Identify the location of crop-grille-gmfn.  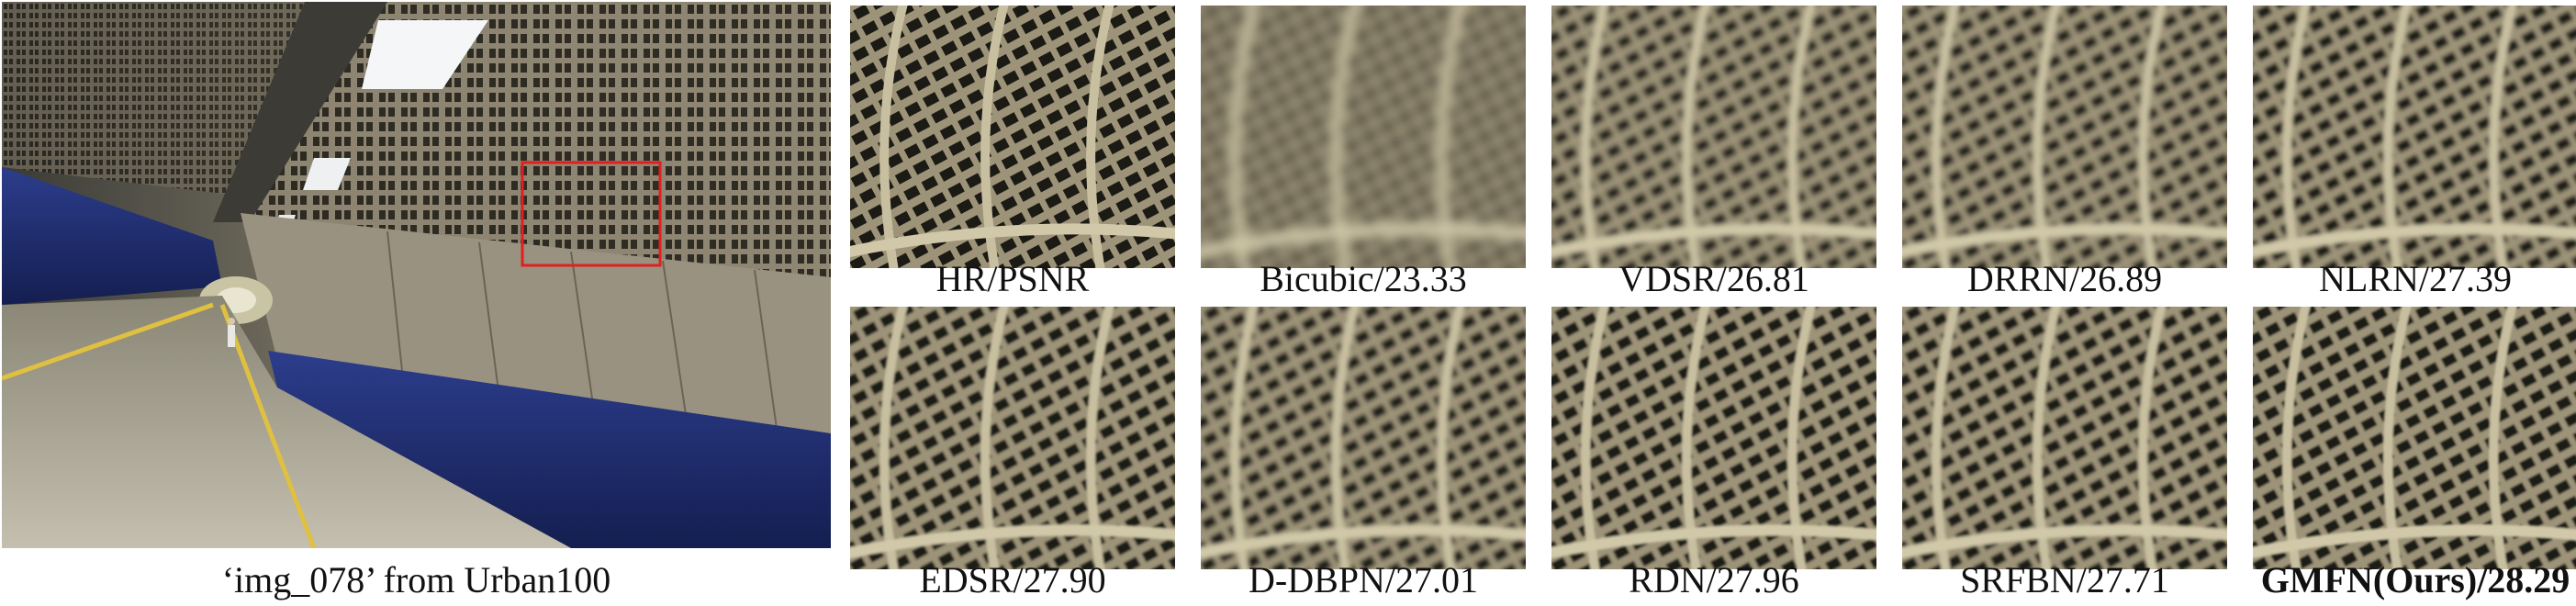
(2414, 438).